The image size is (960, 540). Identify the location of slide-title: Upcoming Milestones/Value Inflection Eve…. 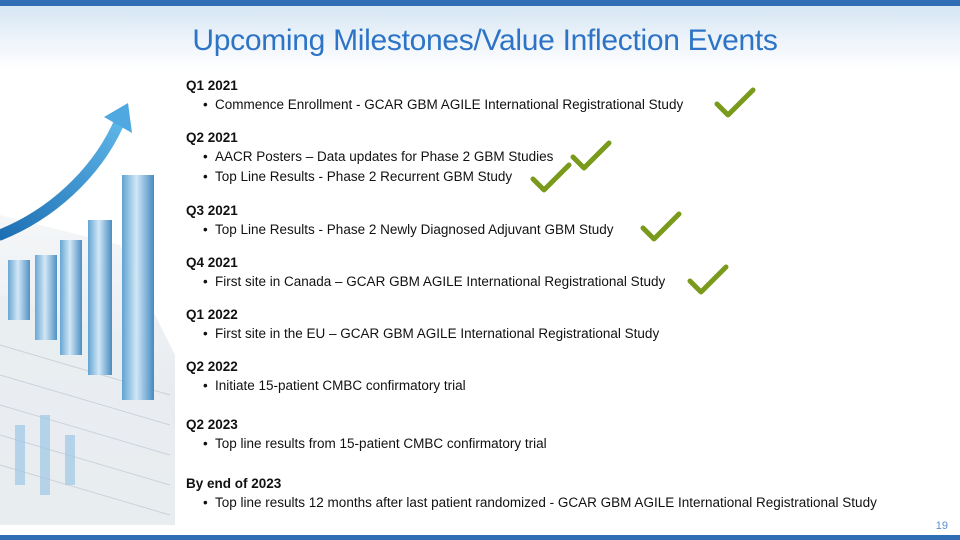
(485, 40).